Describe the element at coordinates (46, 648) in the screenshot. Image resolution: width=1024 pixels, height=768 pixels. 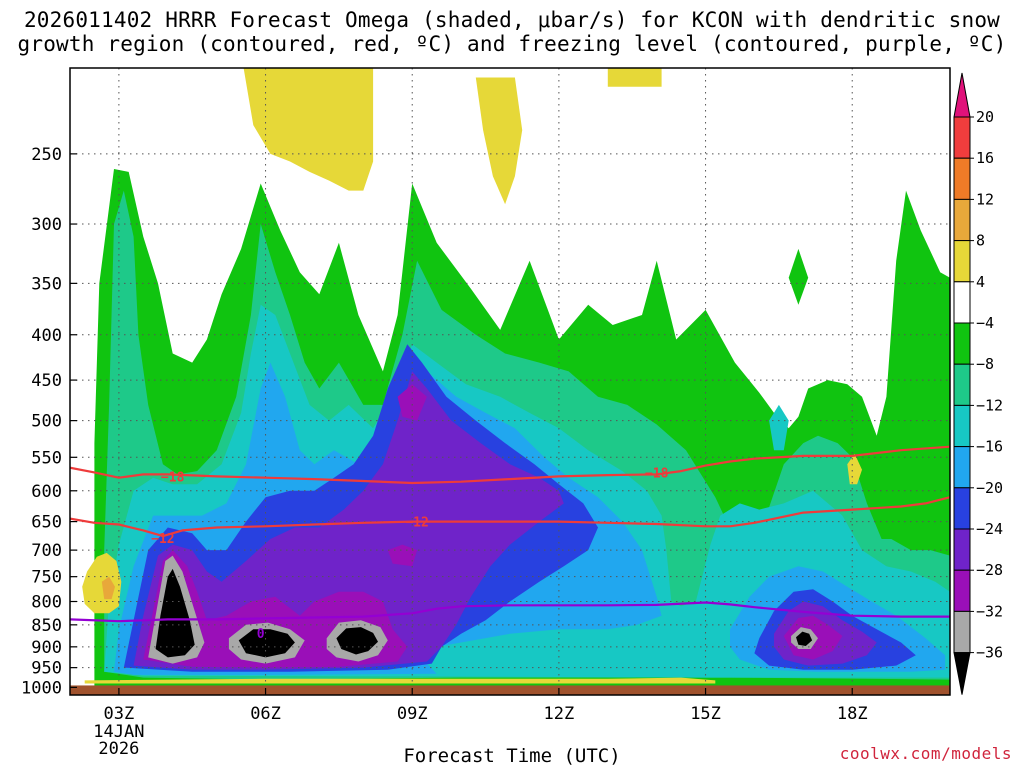
I see `y-tick-label-900: 900` at that location.